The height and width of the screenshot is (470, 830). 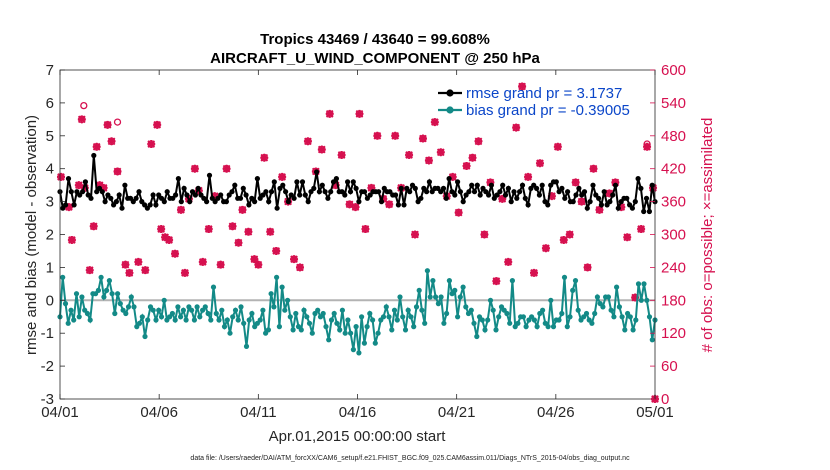 What do you see at coordinates (450, 110) in the screenshot?
I see `legend-bias-marker` at bounding box center [450, 110].